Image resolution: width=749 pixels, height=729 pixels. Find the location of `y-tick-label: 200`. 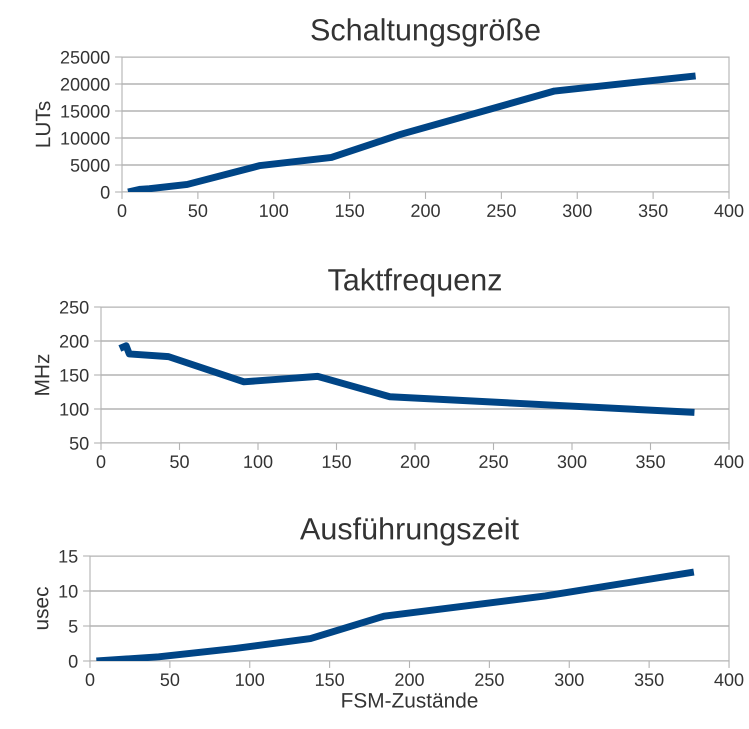

y-tick-label: 200 is located at coordinates (74, 341).